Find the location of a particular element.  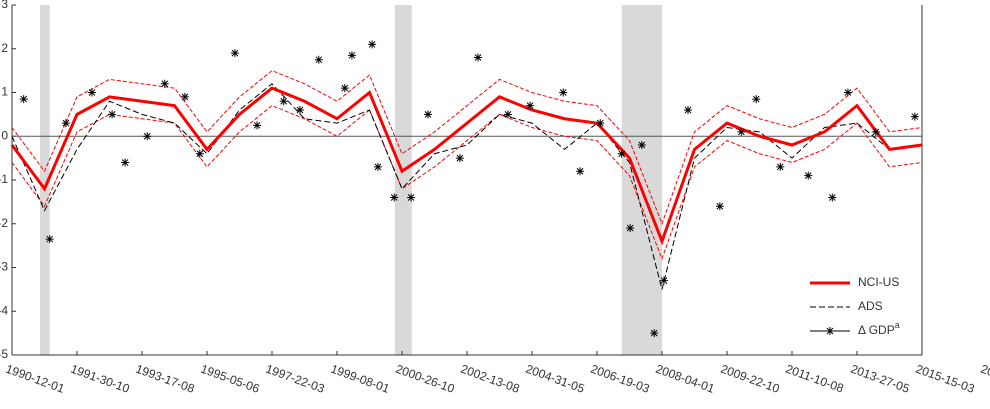

legend-label: Δ GDPa is located at coordinates (879, 328).